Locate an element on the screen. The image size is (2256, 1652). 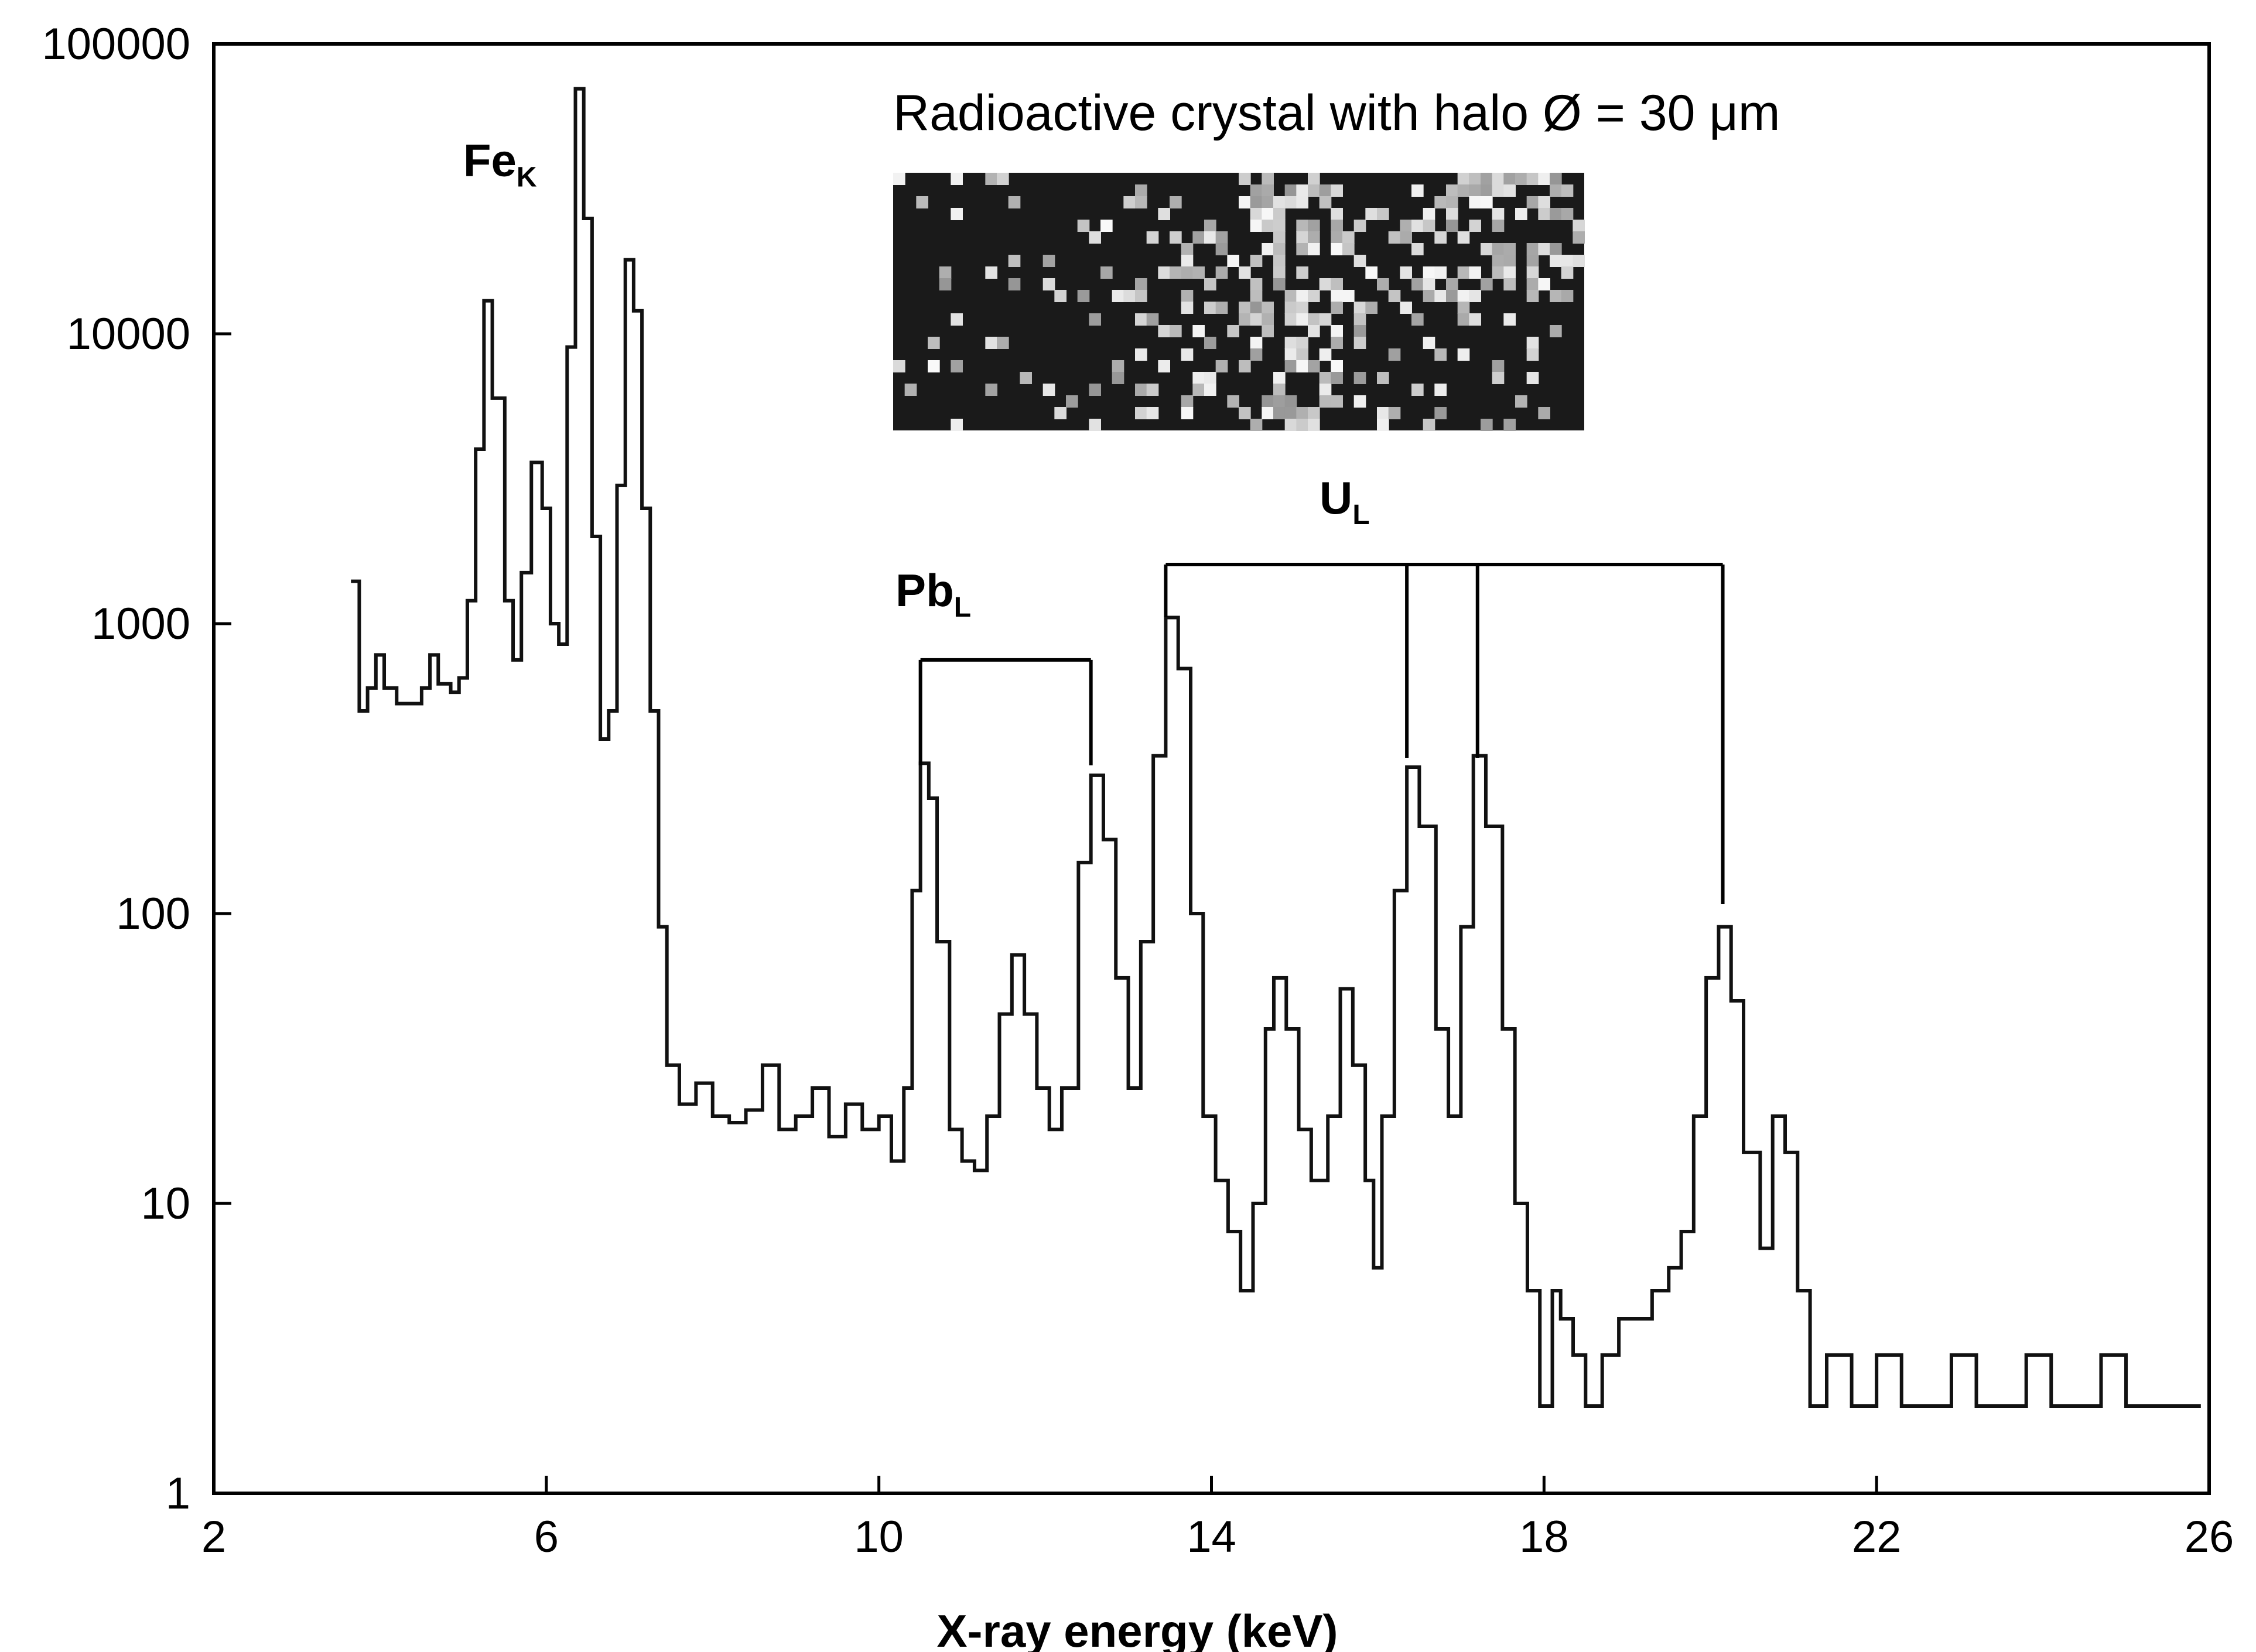
x-axis-title: X-ray energy (keV) is located at coordinates (1137, 1628).